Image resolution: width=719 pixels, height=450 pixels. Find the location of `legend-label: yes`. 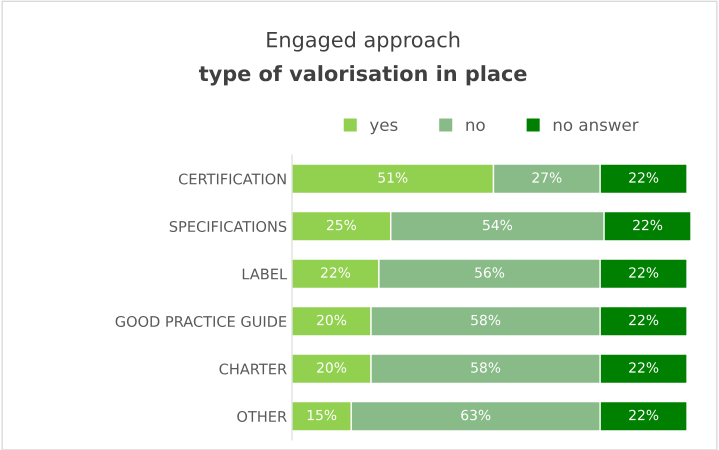

legend-label: yes is located at coordinates (384, 128).